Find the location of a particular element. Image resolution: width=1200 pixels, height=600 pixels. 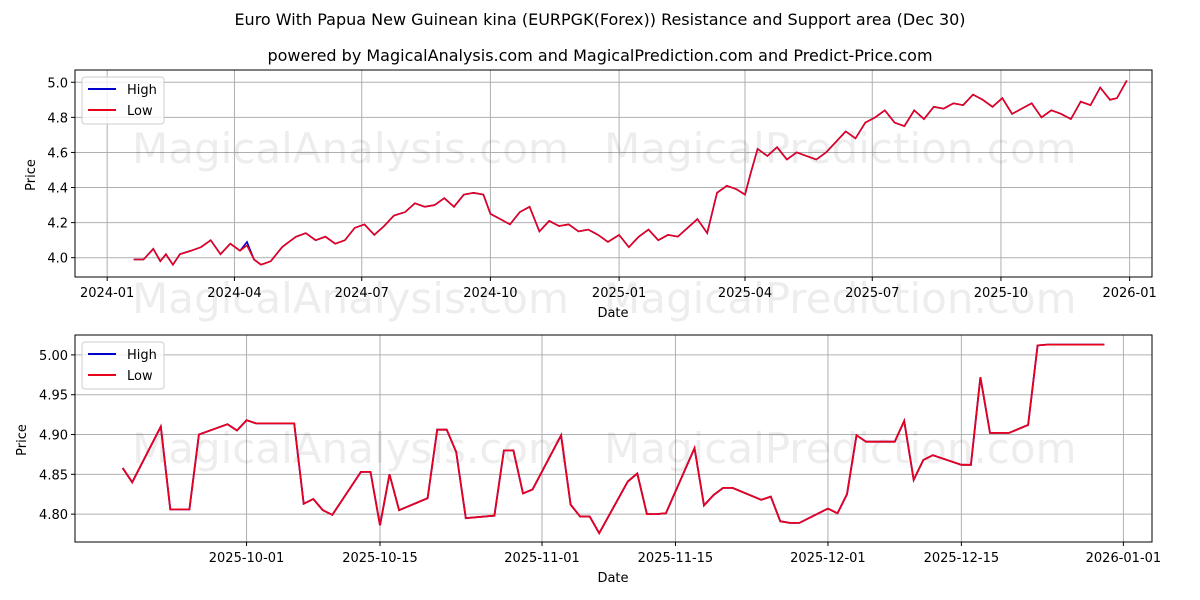

x-tick-label: 2024-01 is located at coordinates (107, 293).